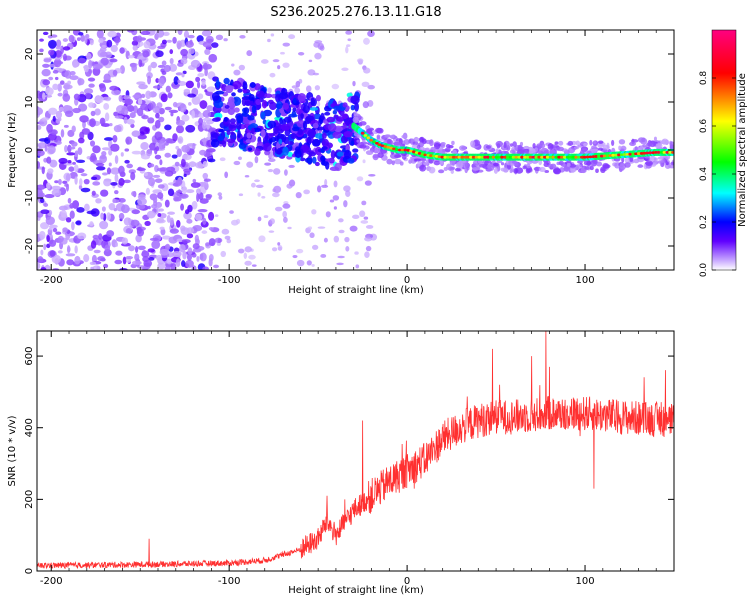  Describe the element at coordinates (29, 427) in the screenshot. I see `snr-y-tick-label: 400` at that location.